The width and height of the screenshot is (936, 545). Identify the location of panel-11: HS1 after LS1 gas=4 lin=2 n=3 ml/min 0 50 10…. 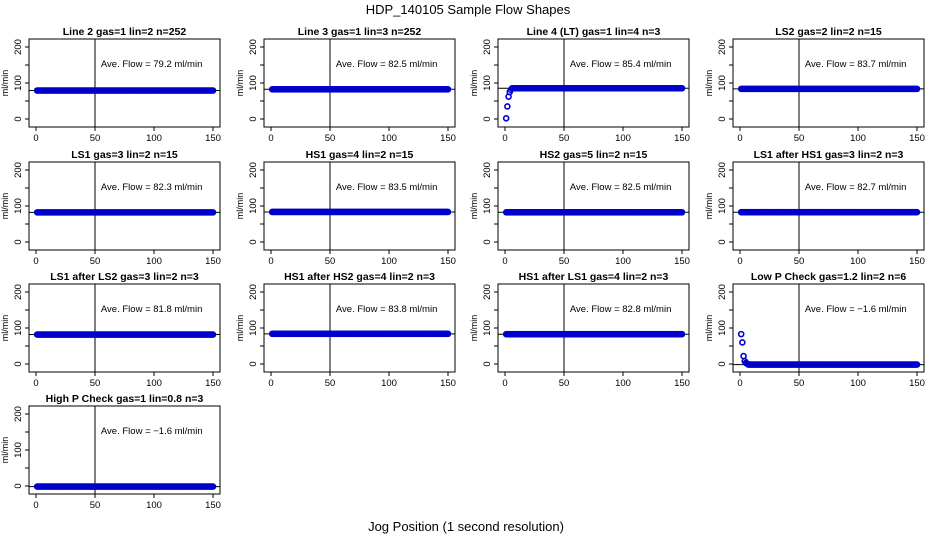
(579, 330).